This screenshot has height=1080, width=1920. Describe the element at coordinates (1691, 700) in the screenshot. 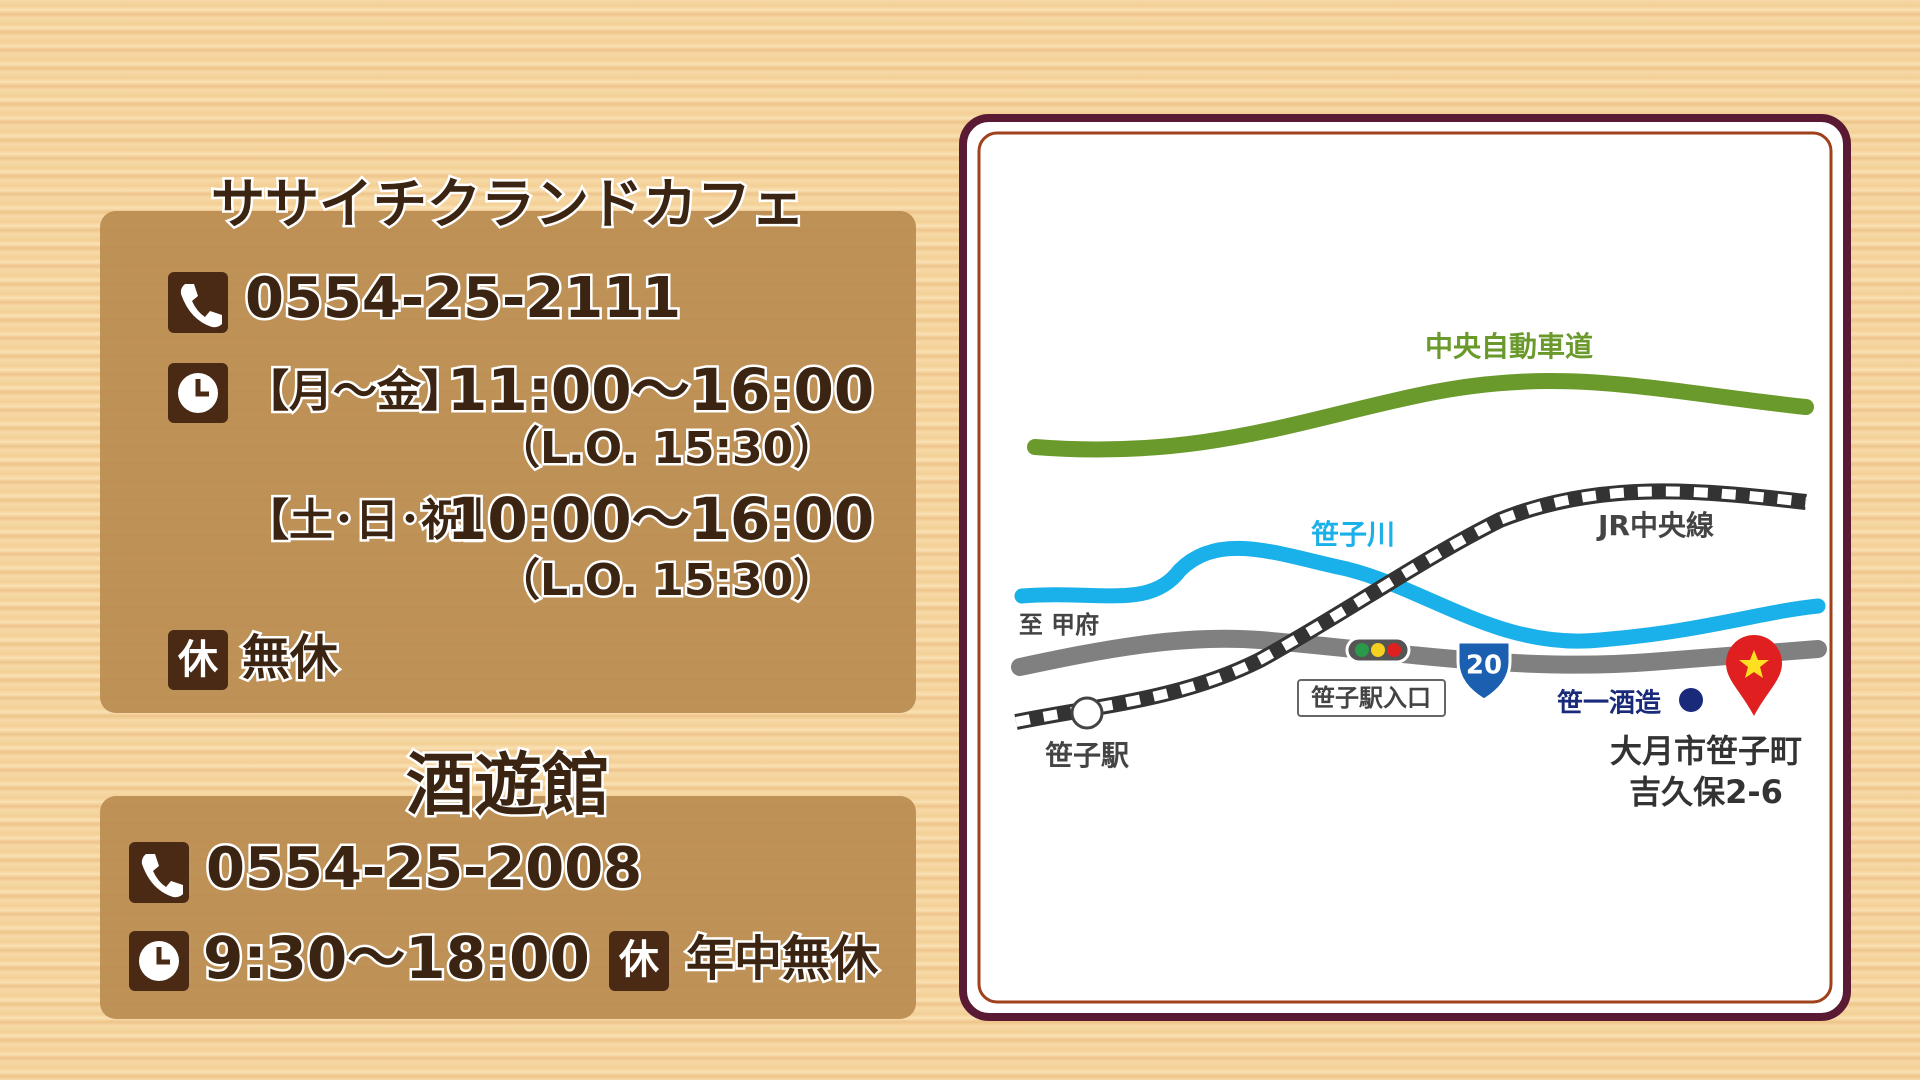

I see `brewery-marker` at that location.